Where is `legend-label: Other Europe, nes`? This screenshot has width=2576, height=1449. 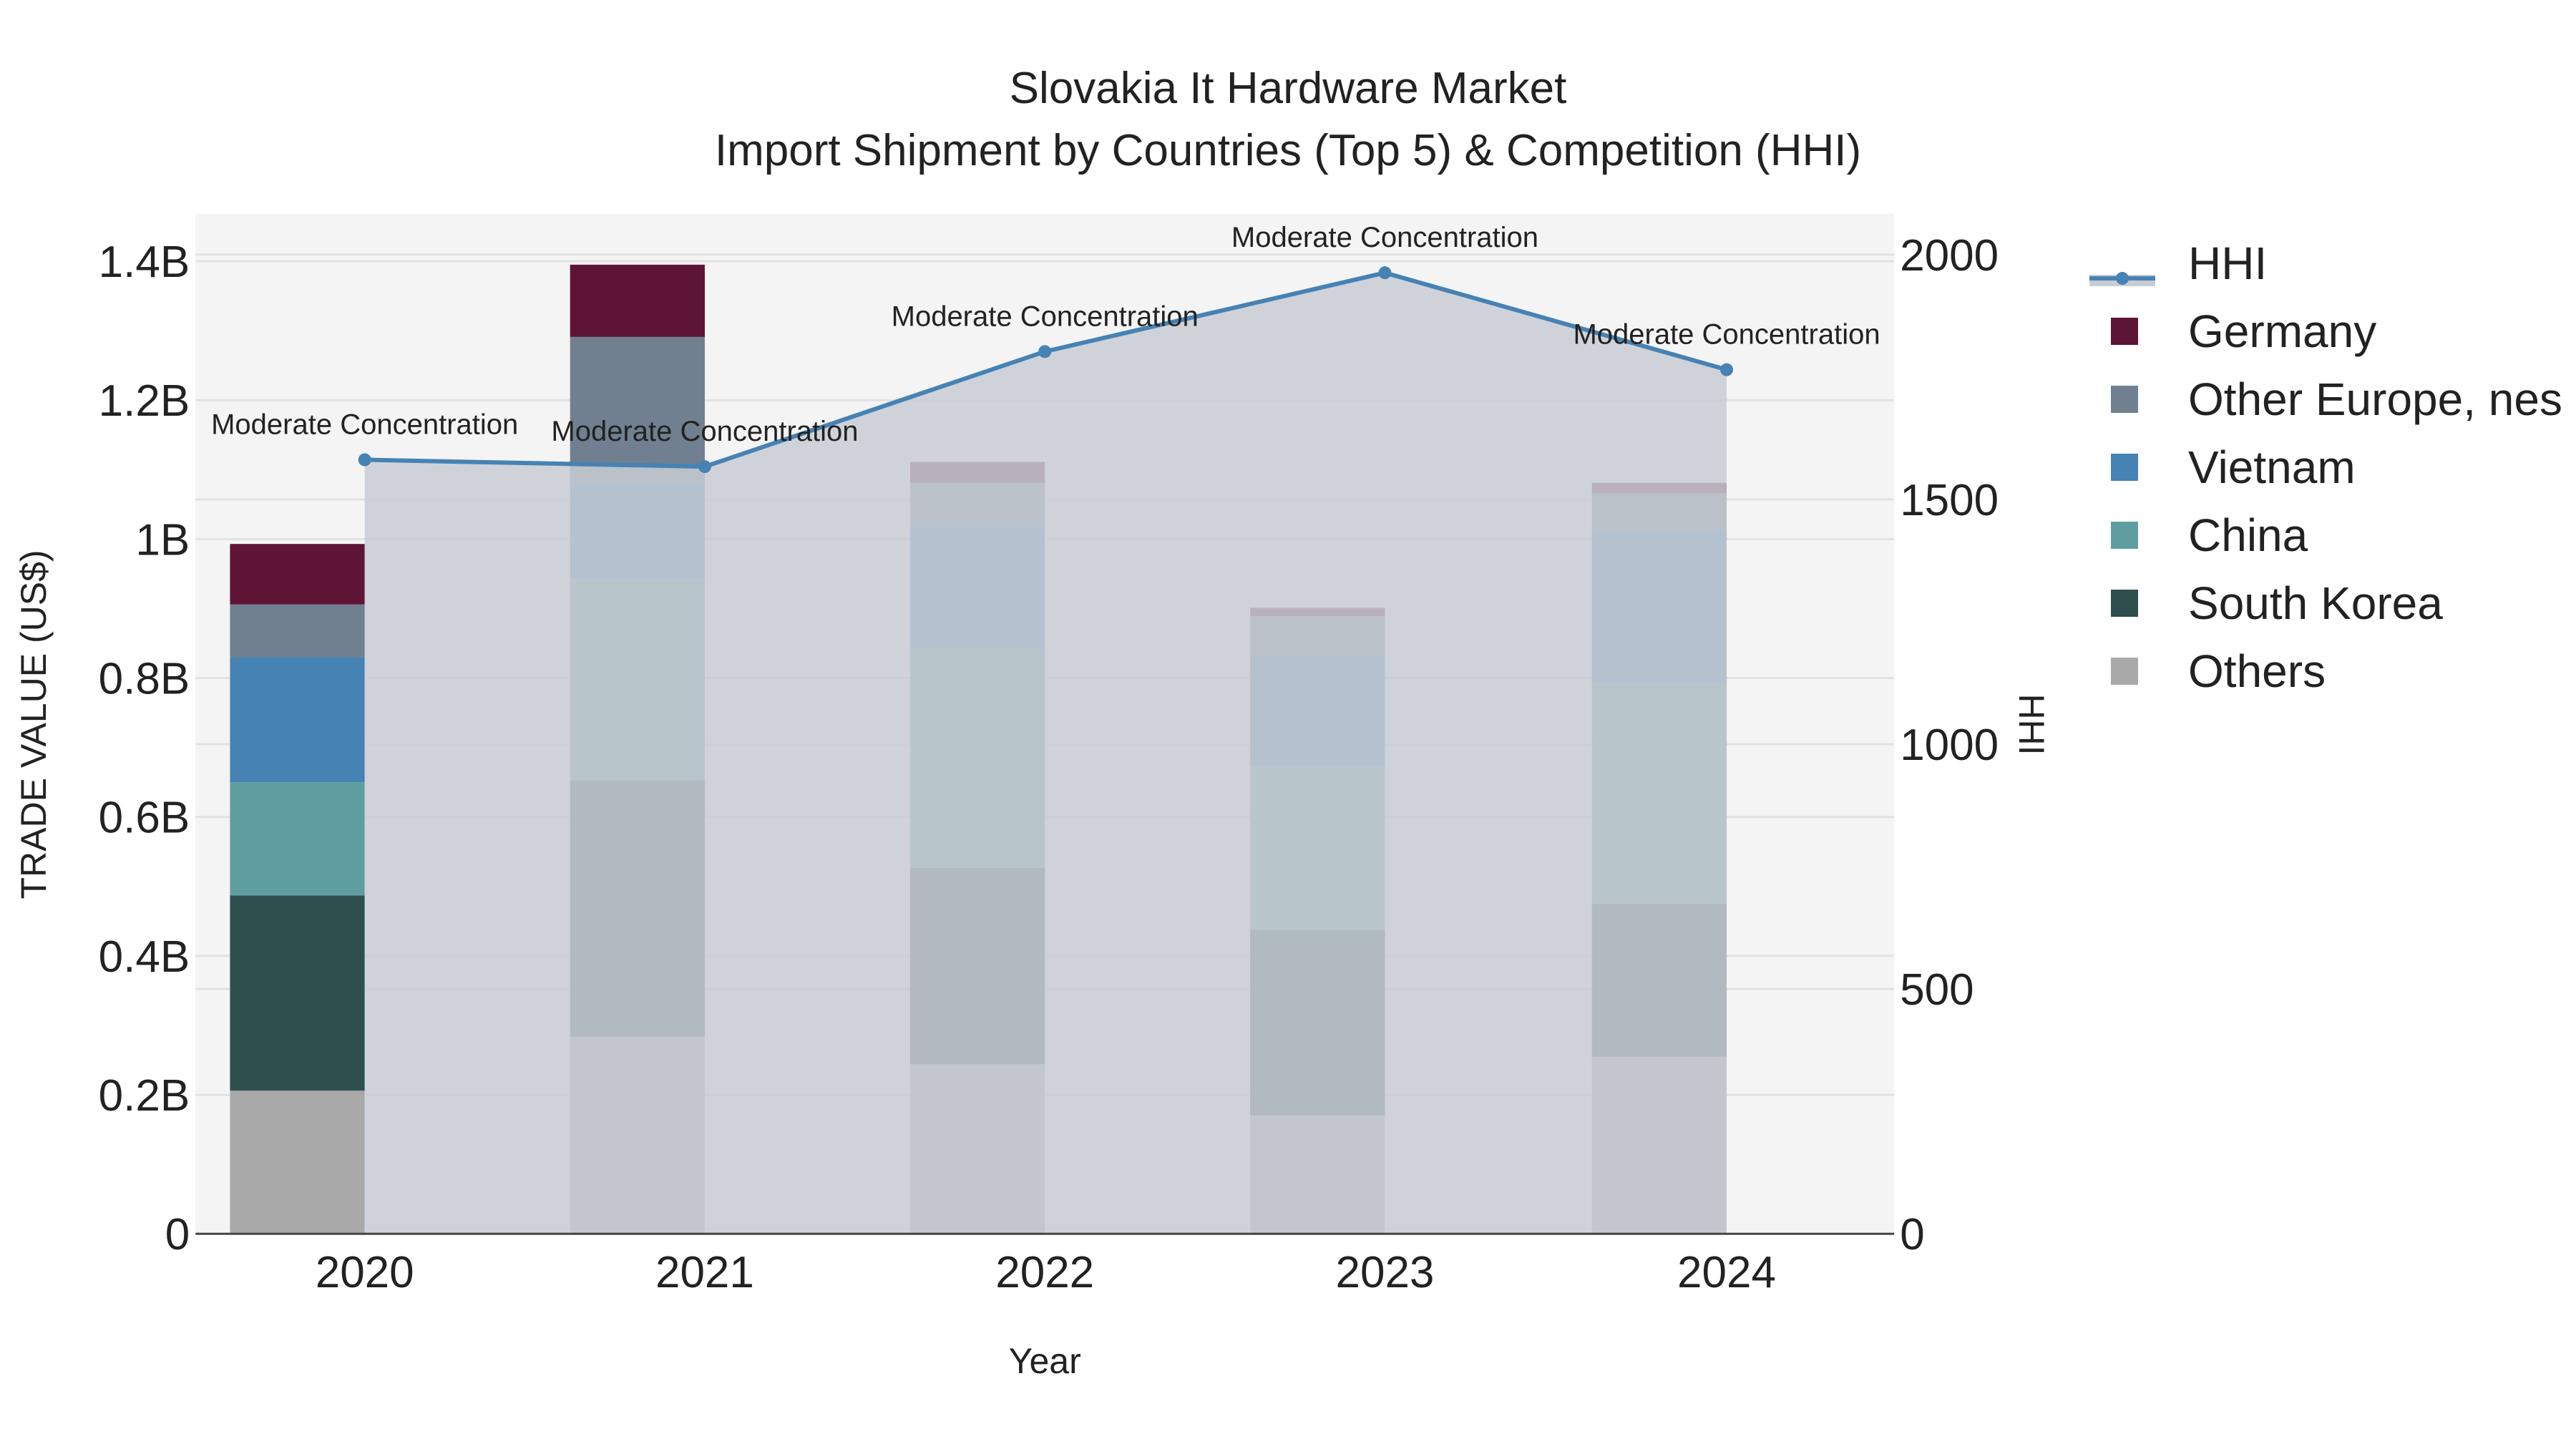 legend-label: Other Europe, nes is located at coordinates (2375, 399).